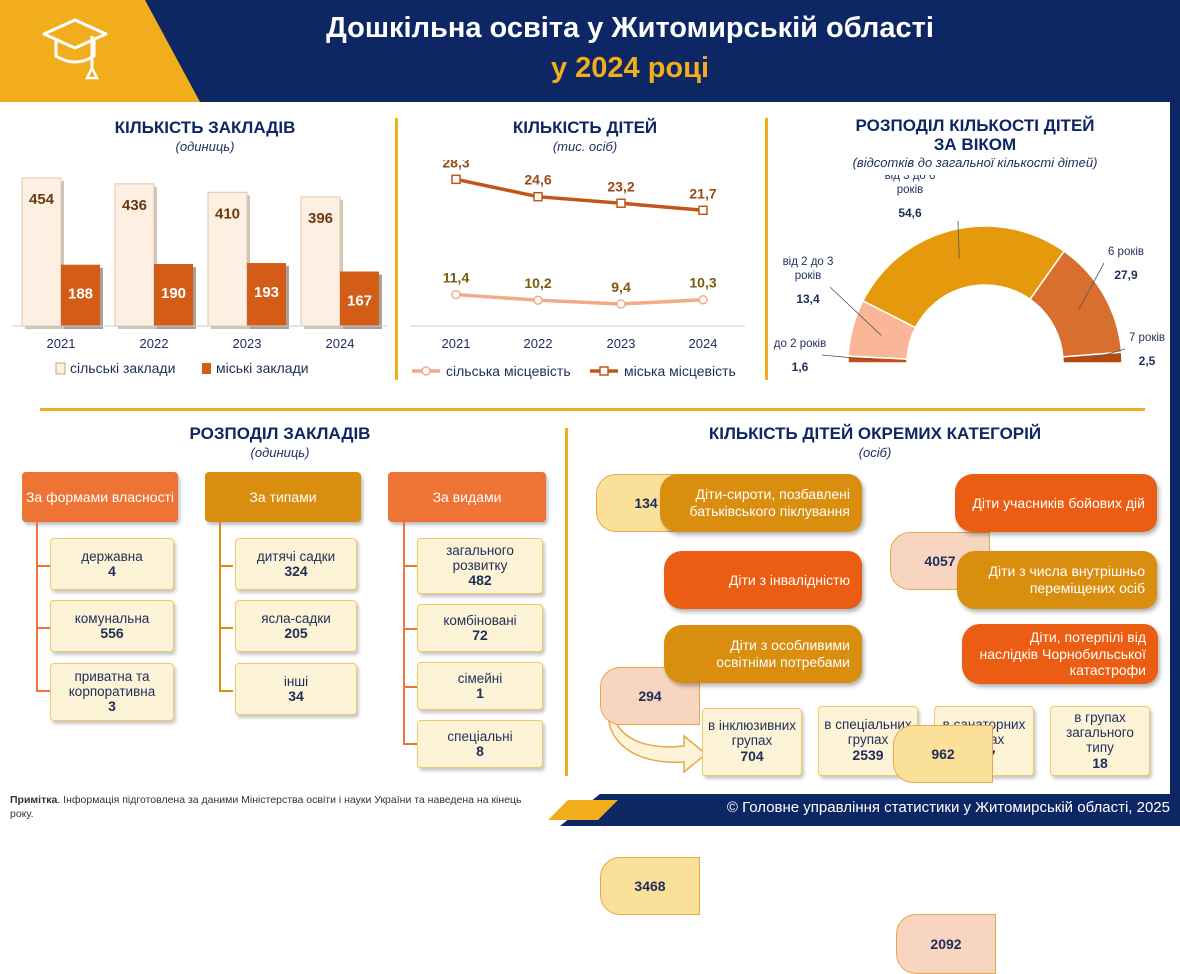 Image resolution: width=1180 pixels, height=974 pixels. What do you see at coordinates (621, 287) in the screenshot?
I see `data-label-rural: 9,4` at bounding box center [621, 287].